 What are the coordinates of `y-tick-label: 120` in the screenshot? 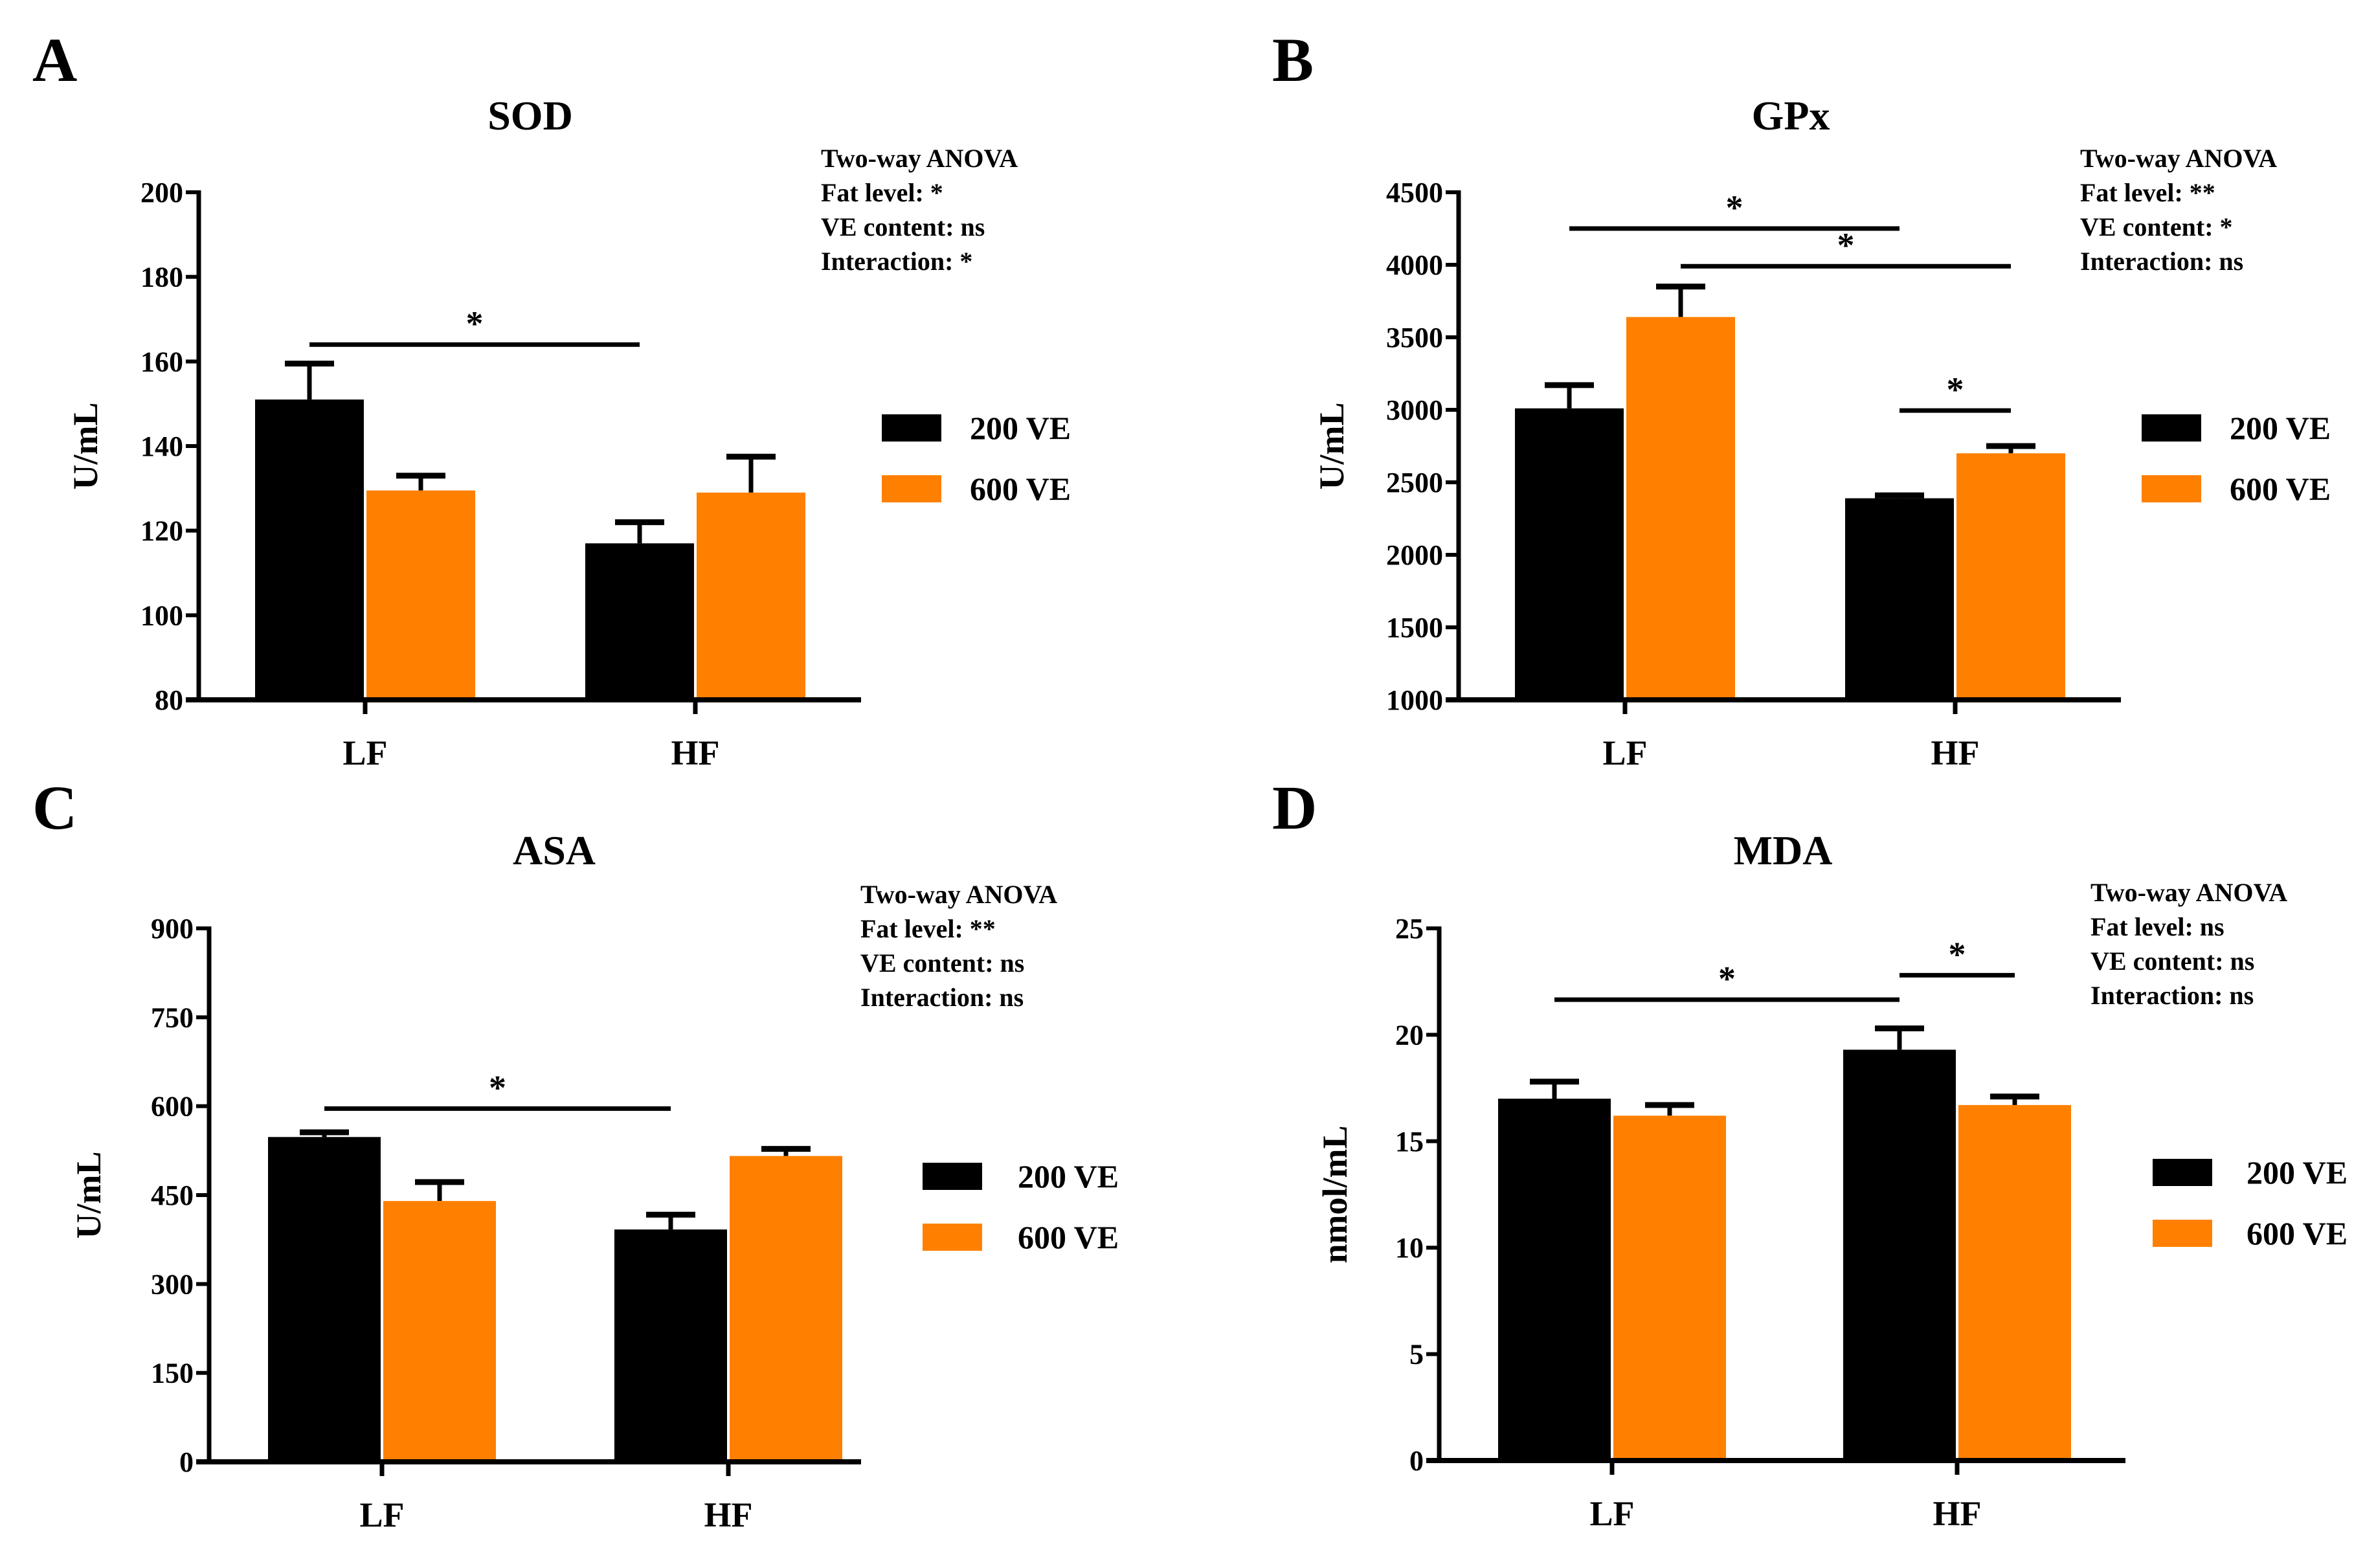 It's located at (161, 531).